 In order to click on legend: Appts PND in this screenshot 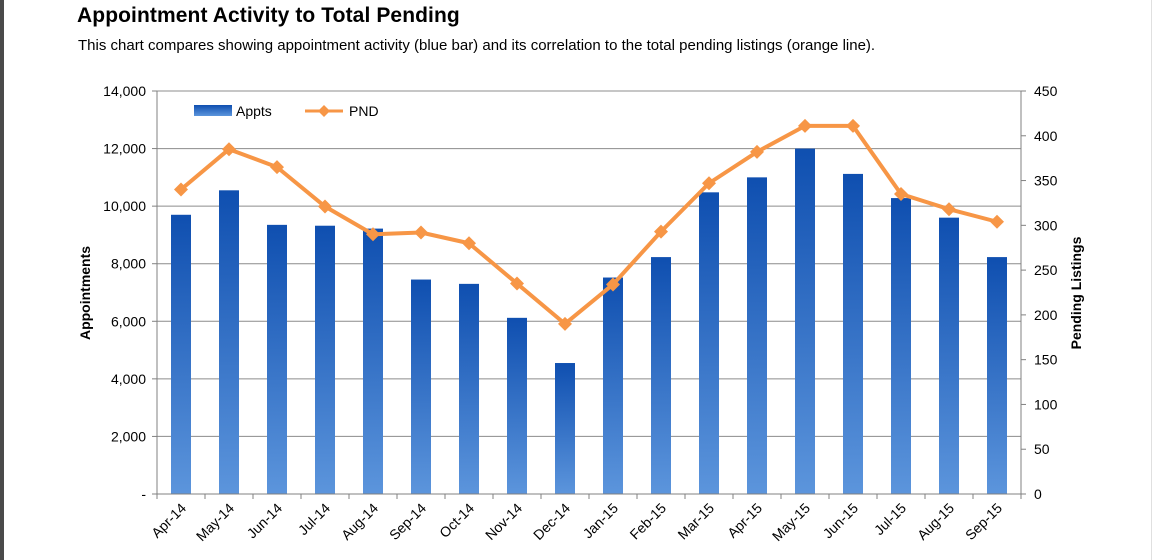, I will do `click(286, 111)`.